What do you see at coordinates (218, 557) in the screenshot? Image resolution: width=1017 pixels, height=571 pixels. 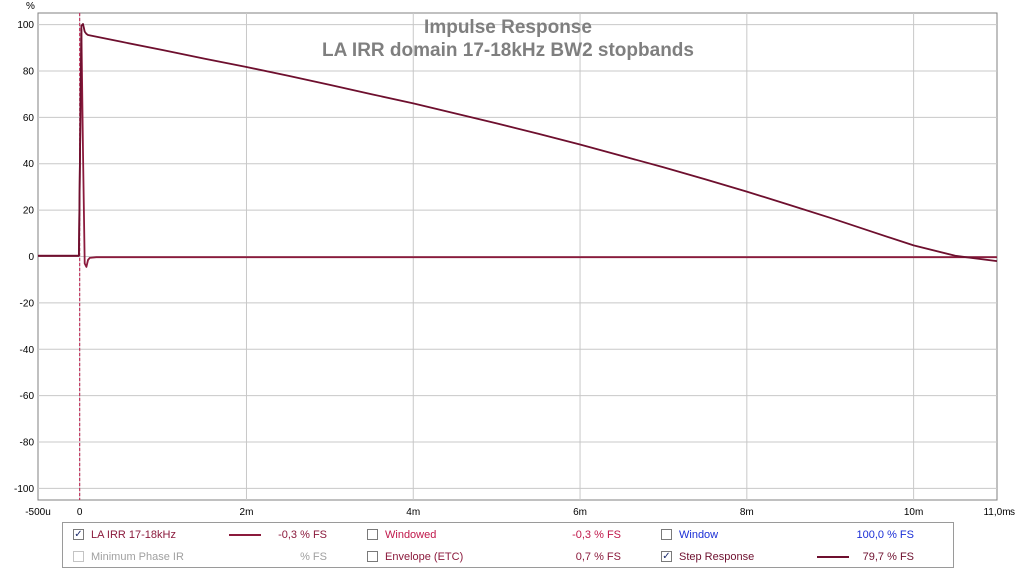 I see `legend-item-minimum-phase: Minimum Phase IR % FS` at bounding box center [218, 557].